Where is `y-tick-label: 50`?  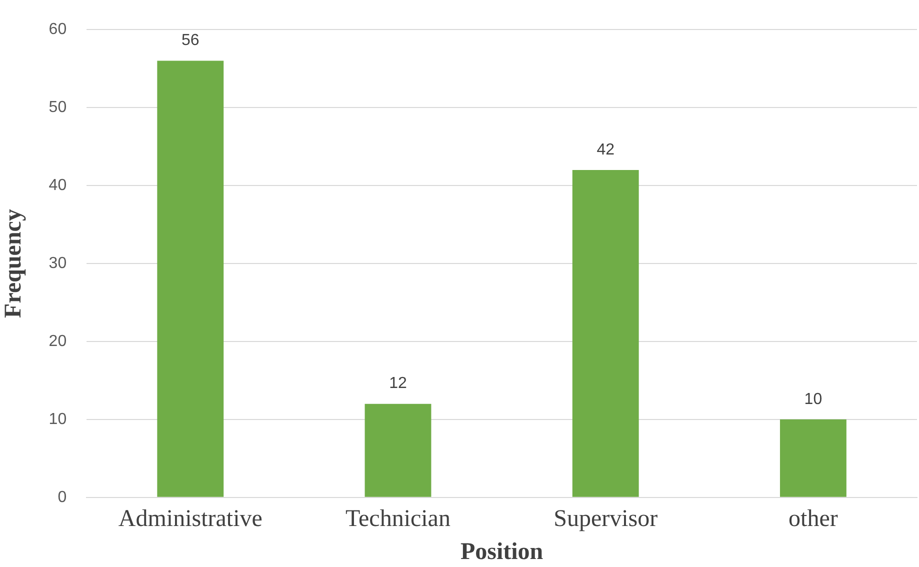 y-tick-label: 50 is located at coordinates (57, 107).